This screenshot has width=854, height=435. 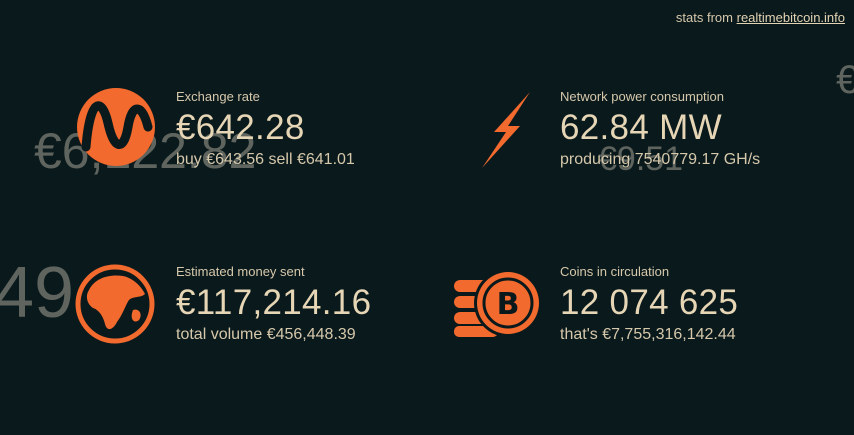 What do you see at coordinates (642, 96) in the screenshot?
I see `stat-label: Network power consumption` at bounding box center [642, 96].